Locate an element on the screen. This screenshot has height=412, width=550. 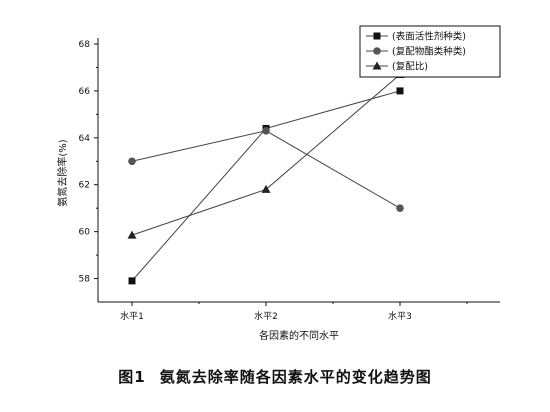
legend-label: (复配比) is located at coordinates (410, 67).